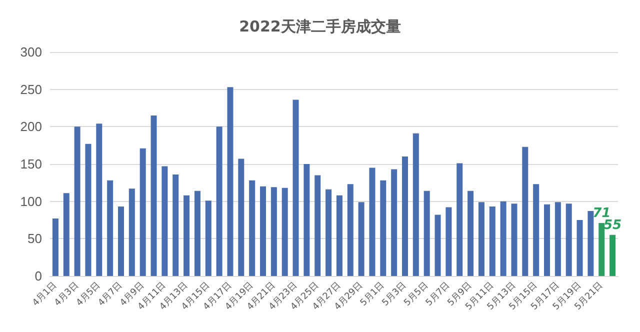 The width and height of the screenshot is (640, 332). What do you see at coordinates (35, 238) in the screenshot?
I see `y-tick-label: 50` at bounding box center [35, 238].